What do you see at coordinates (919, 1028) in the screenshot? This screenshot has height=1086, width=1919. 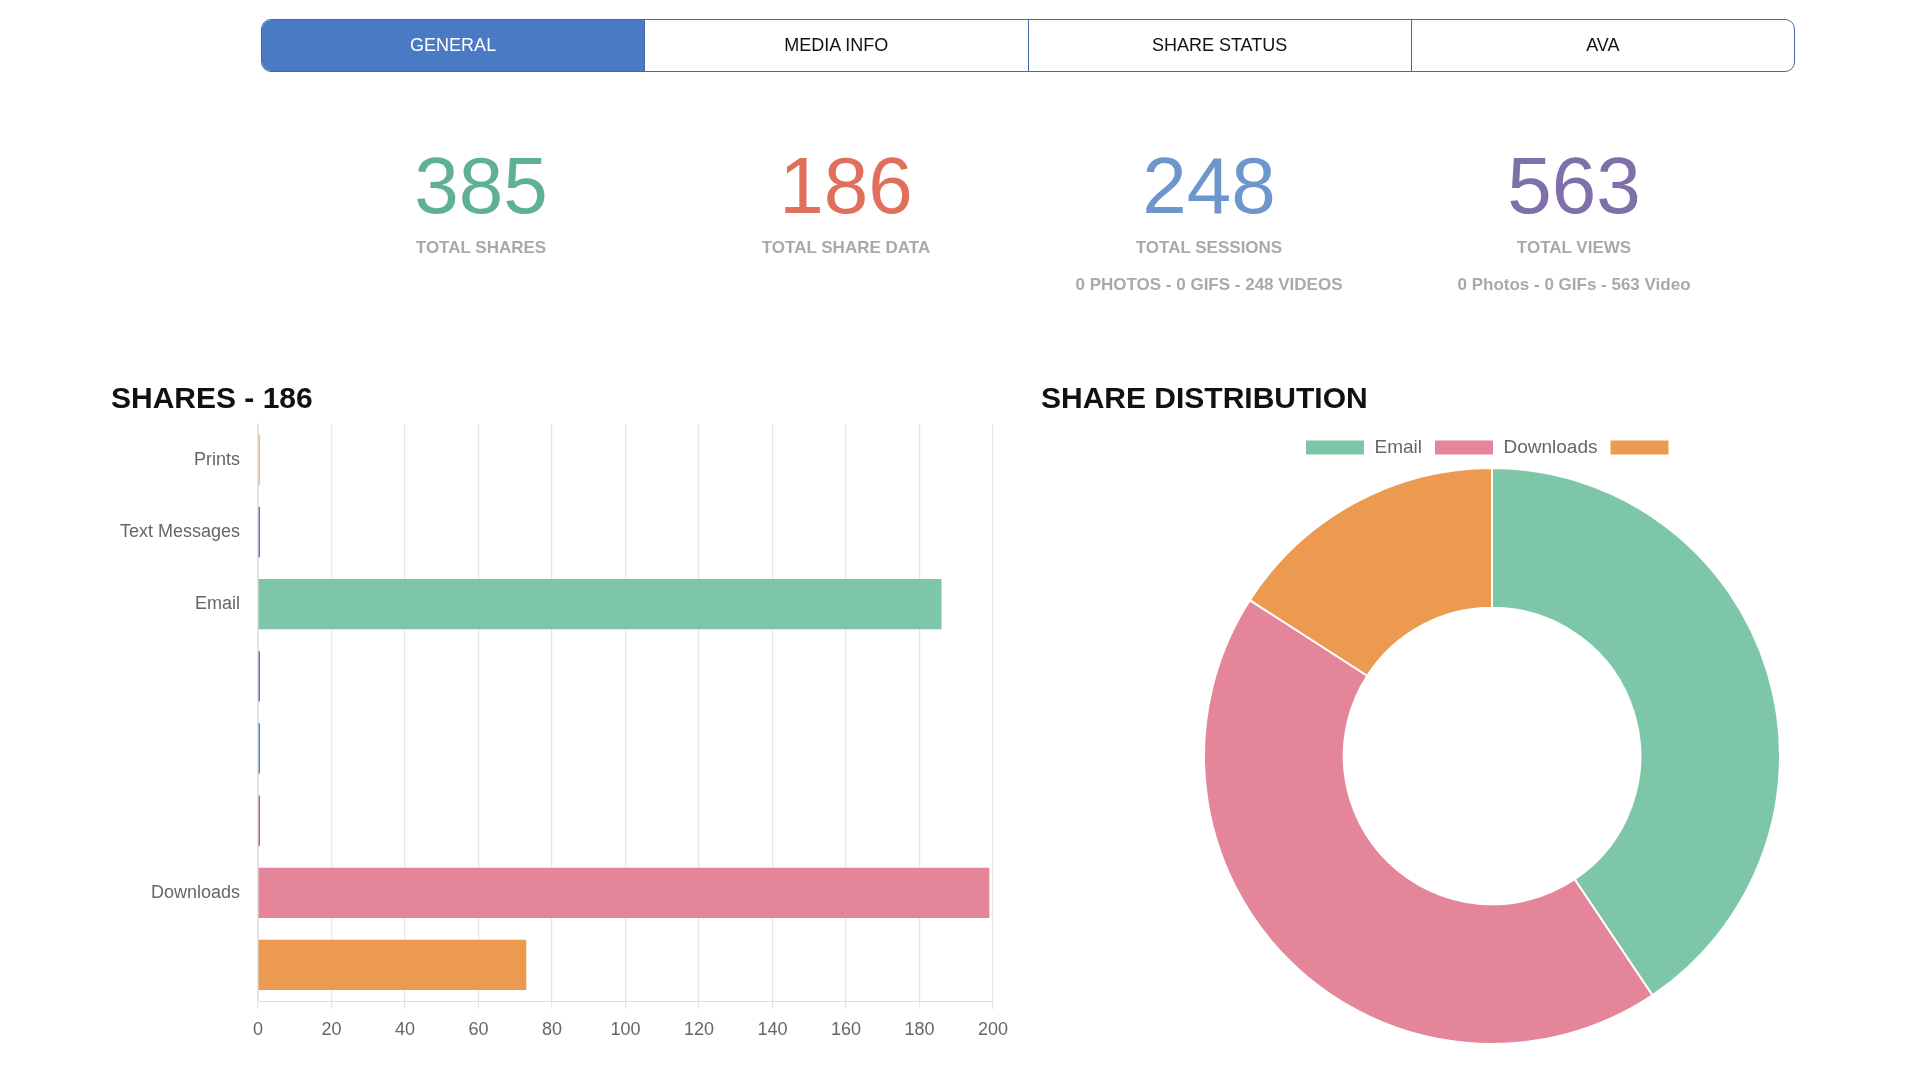 I see `x-tick-label: 180` at bounding box center [919, 1028].